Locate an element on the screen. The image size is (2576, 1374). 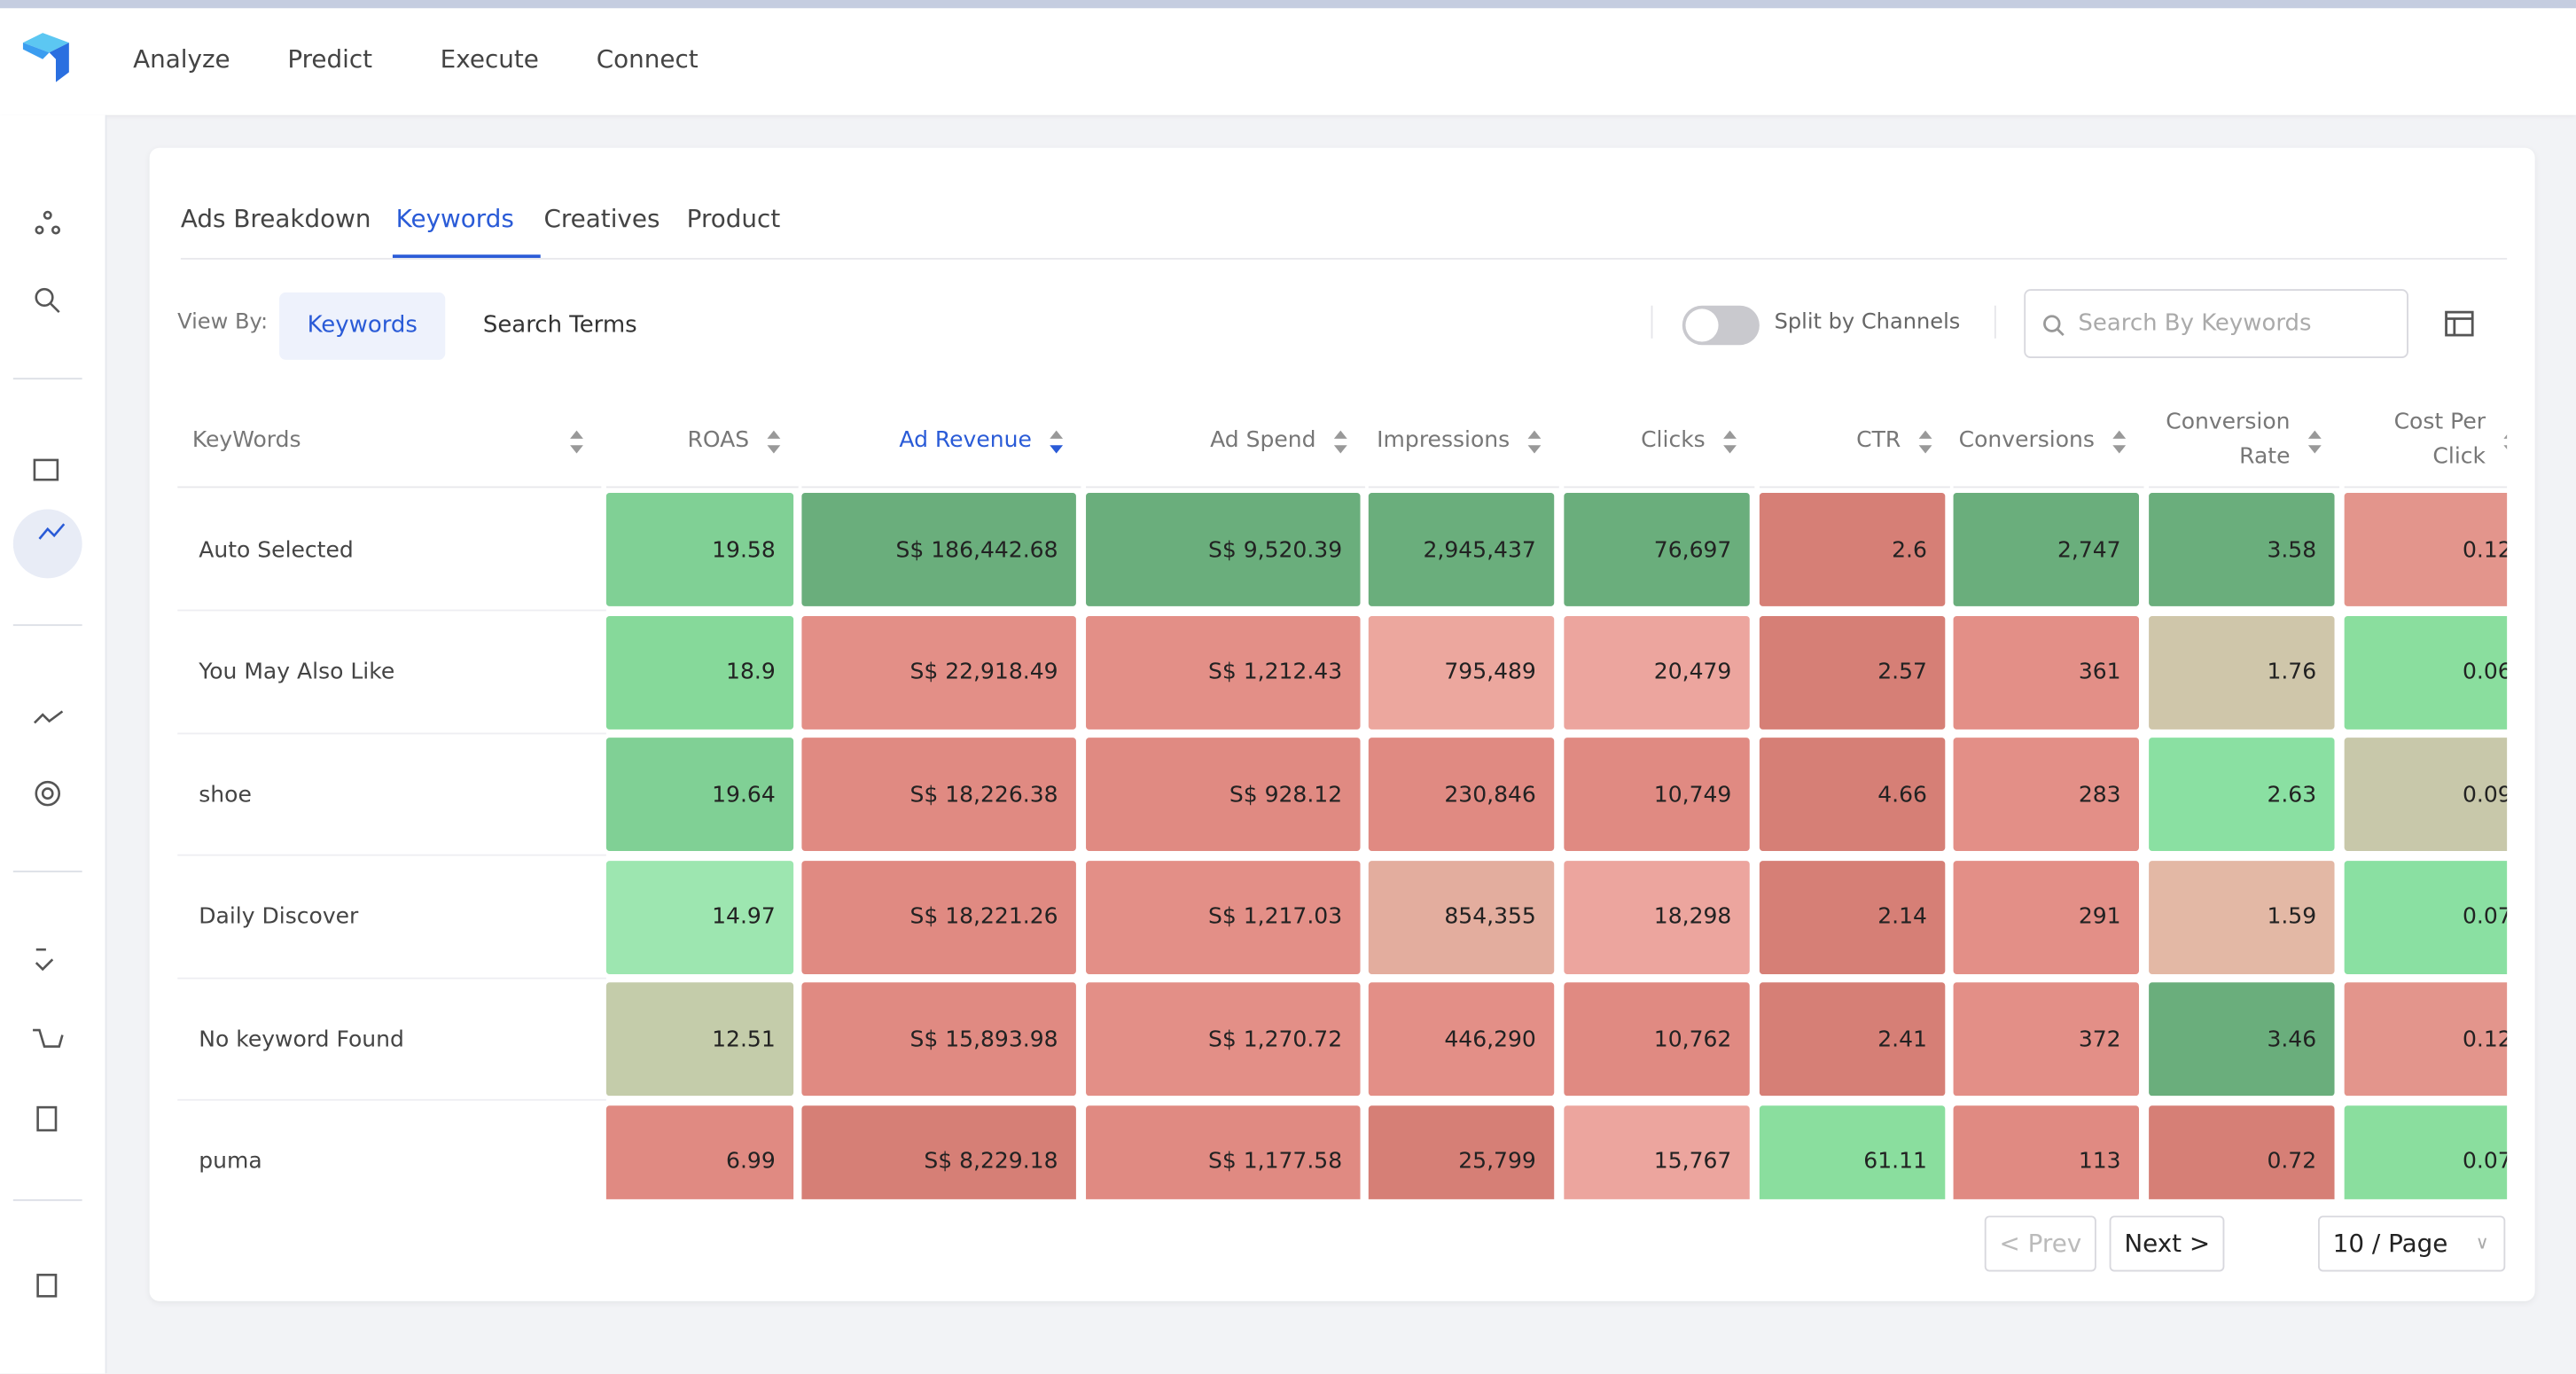
metric-cell: 18.9 is located at coordinates (699, 672).